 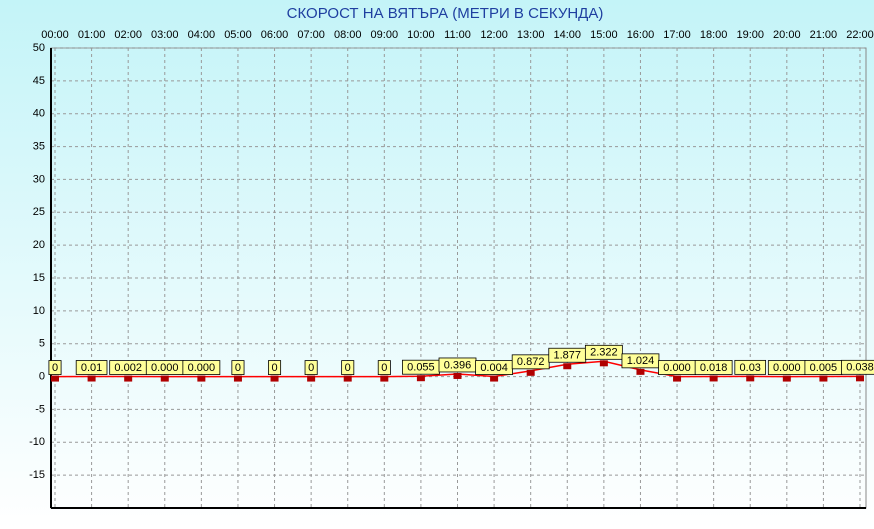 I want to click on y-tick-label: 30, so click(x=39, y=179).